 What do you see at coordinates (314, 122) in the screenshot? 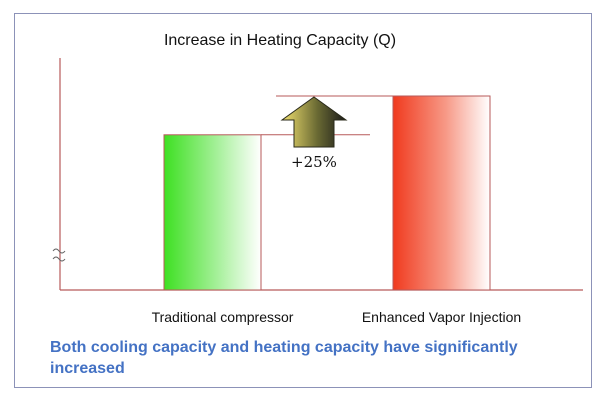
I see `increase-arrow-icon` at bounding box center [314, 122].